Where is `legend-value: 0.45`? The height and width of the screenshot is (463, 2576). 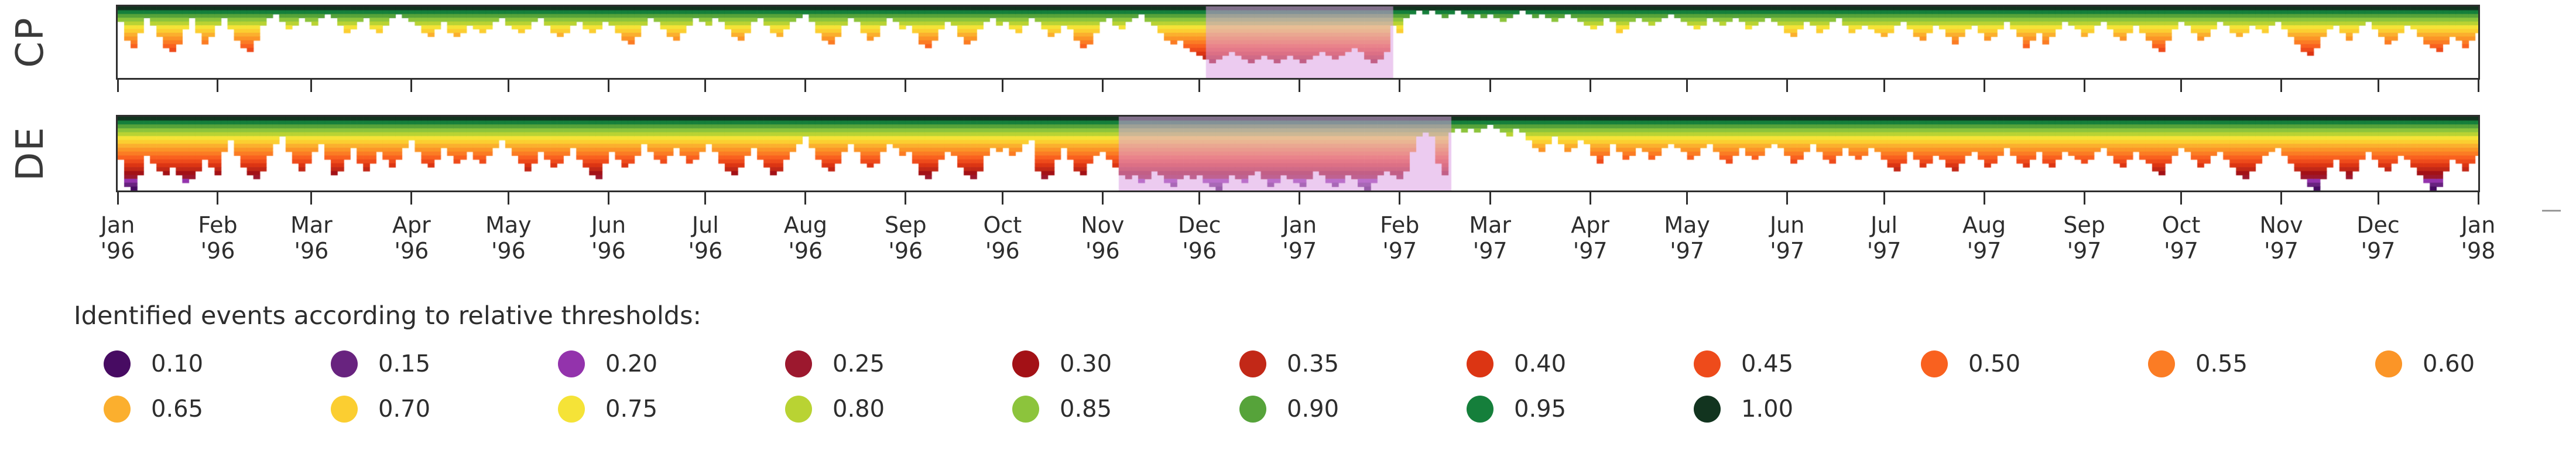 legend-value: 0.45 is located at coordinates (1767, 364).